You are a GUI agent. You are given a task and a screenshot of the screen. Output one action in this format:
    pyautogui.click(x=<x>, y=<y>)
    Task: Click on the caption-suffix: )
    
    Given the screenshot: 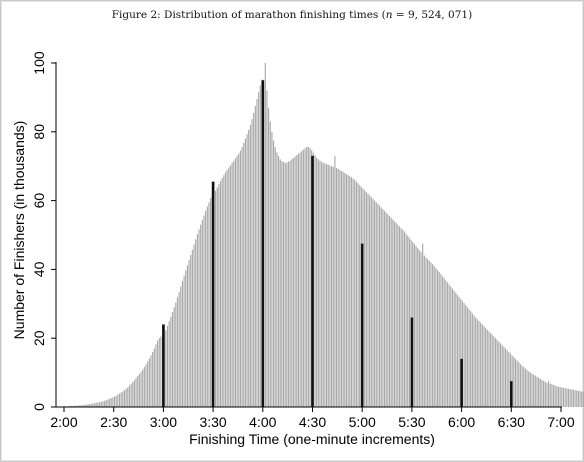 What is the action you would take?
    pyautogui.click(x=470, y=15)
    